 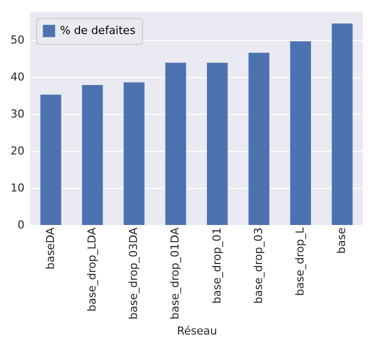 I want to click on y-tick-label: 0, so click(x=21, y=225).